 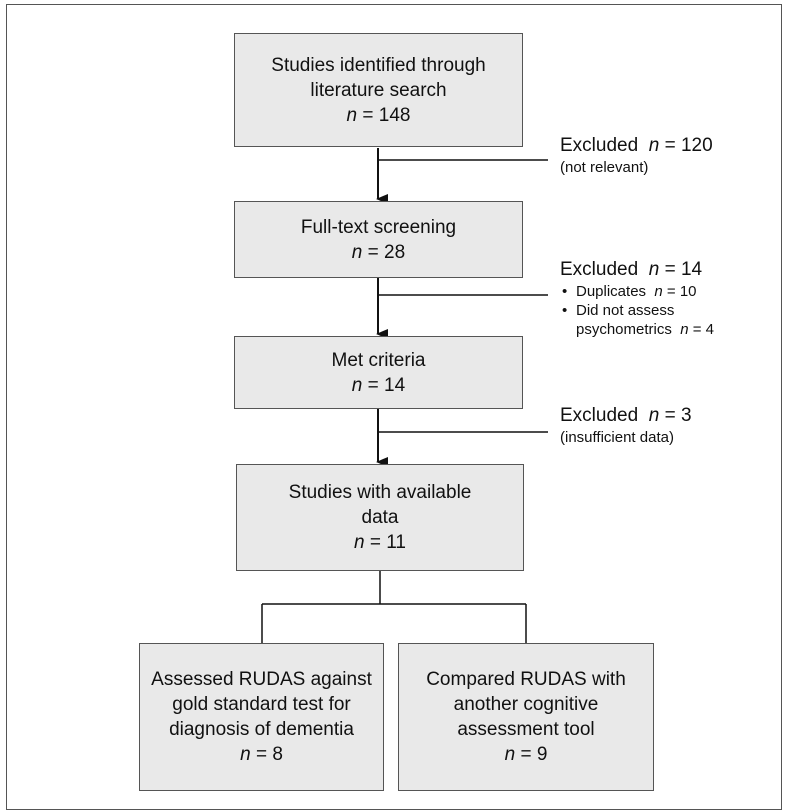 I want to click on box-available-line-2: data, so click(x=380, y=517).